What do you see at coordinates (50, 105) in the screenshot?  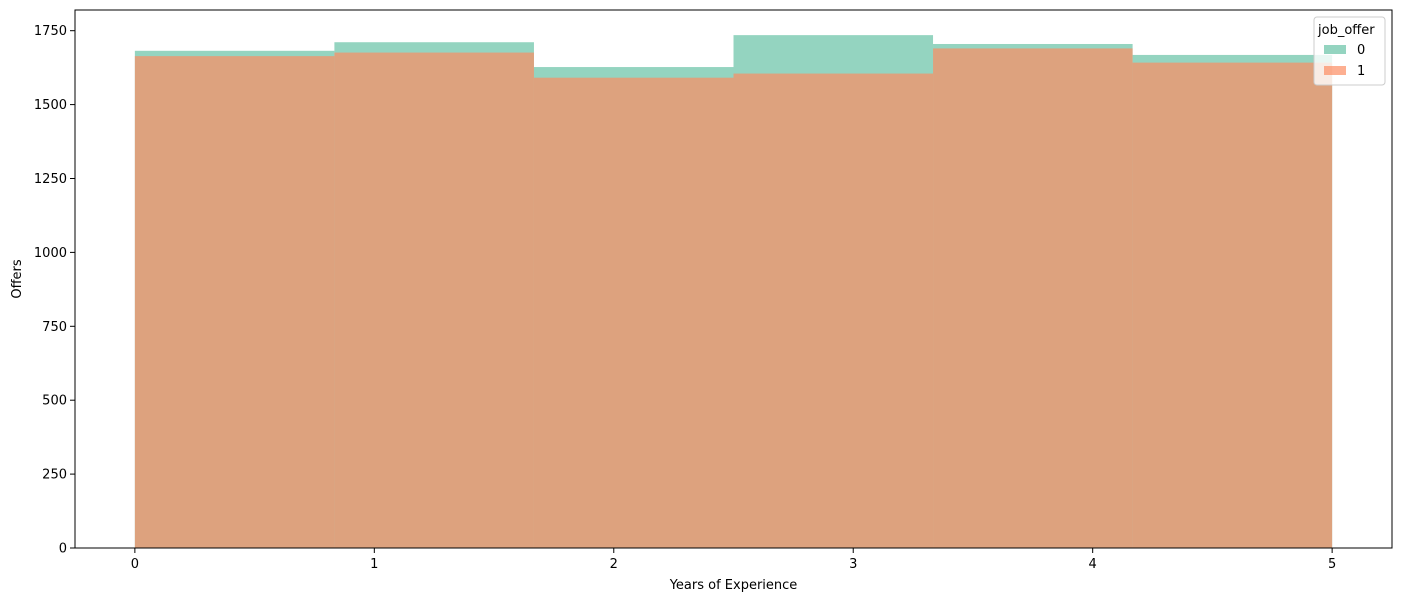 I see `y-tick-label-6: 1500` at bounding box center [50, 105].